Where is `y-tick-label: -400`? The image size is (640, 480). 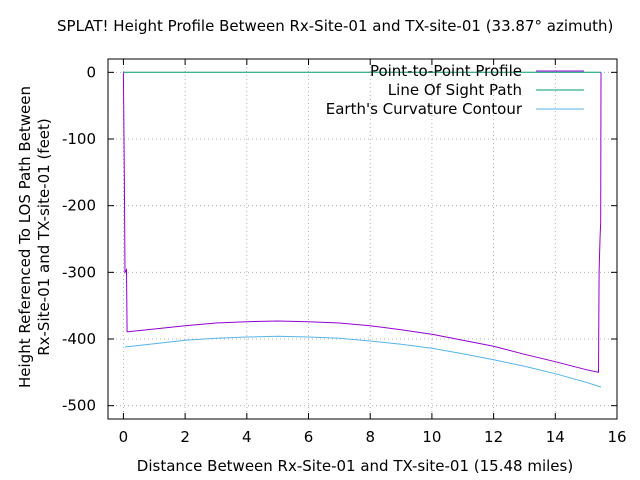 y-tick-label: -400 is located at coordinates (79, 339).